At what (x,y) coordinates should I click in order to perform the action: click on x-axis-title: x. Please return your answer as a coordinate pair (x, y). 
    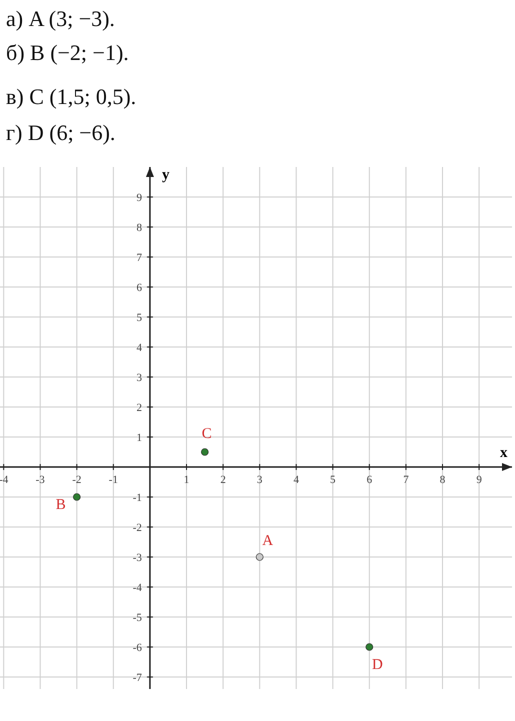
    Looking at the image, I should click on (504, 453).